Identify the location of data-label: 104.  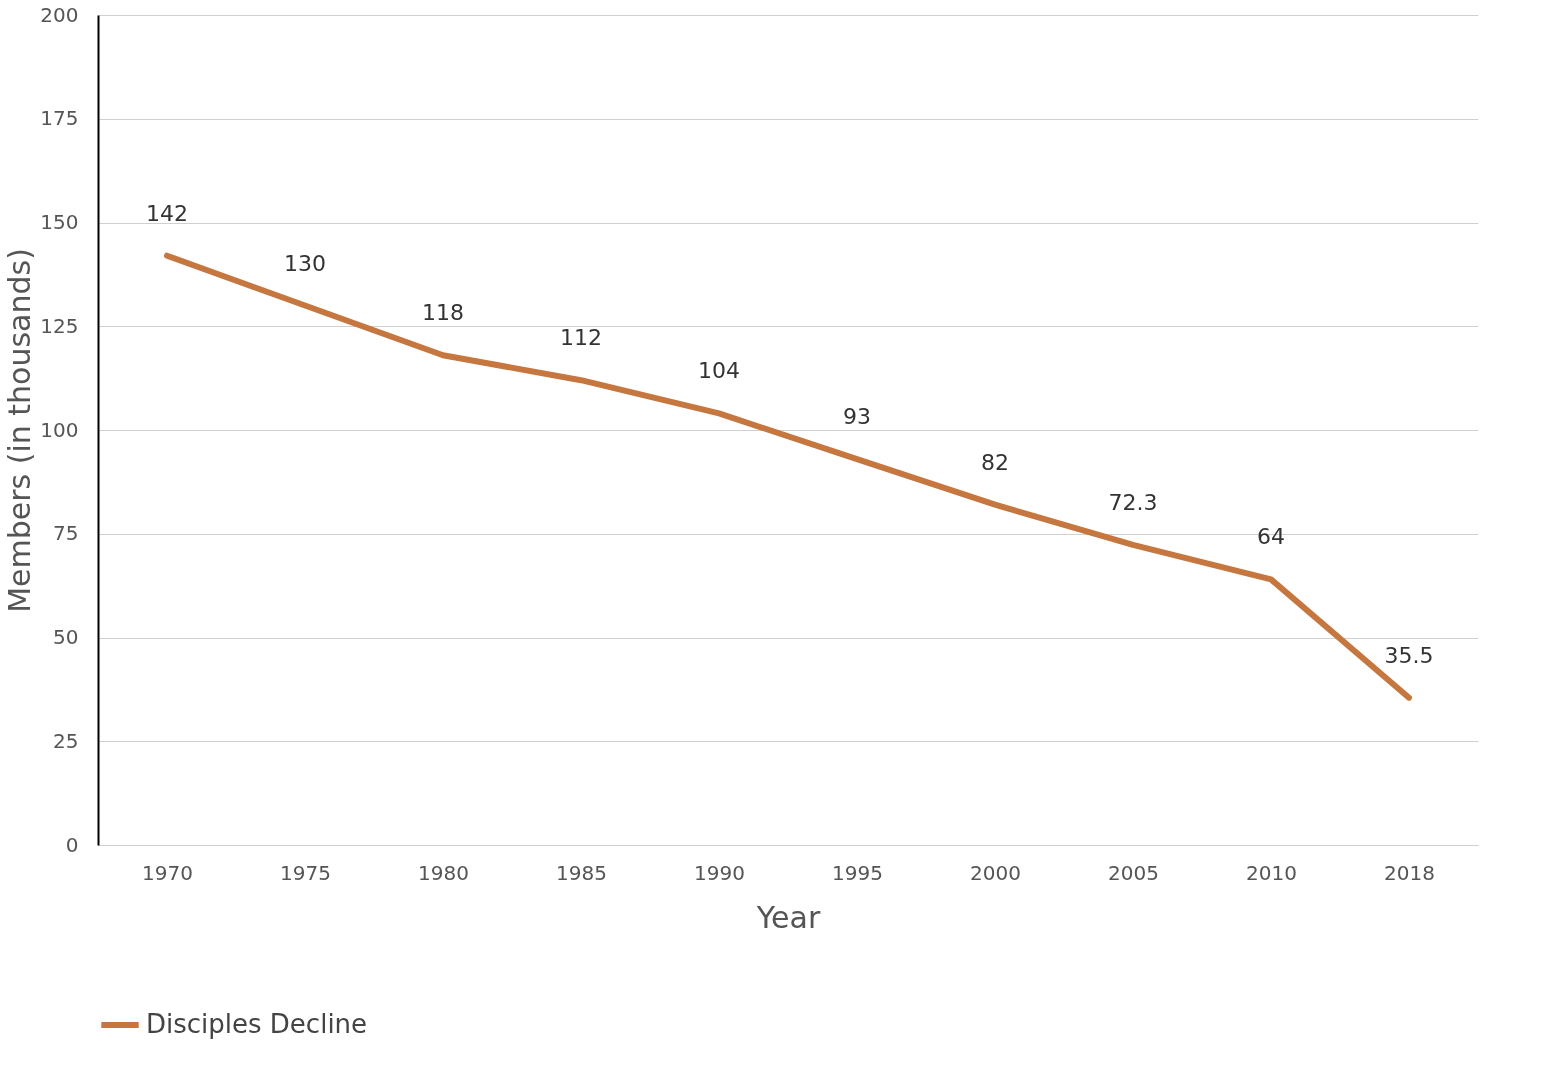
(719, 371).